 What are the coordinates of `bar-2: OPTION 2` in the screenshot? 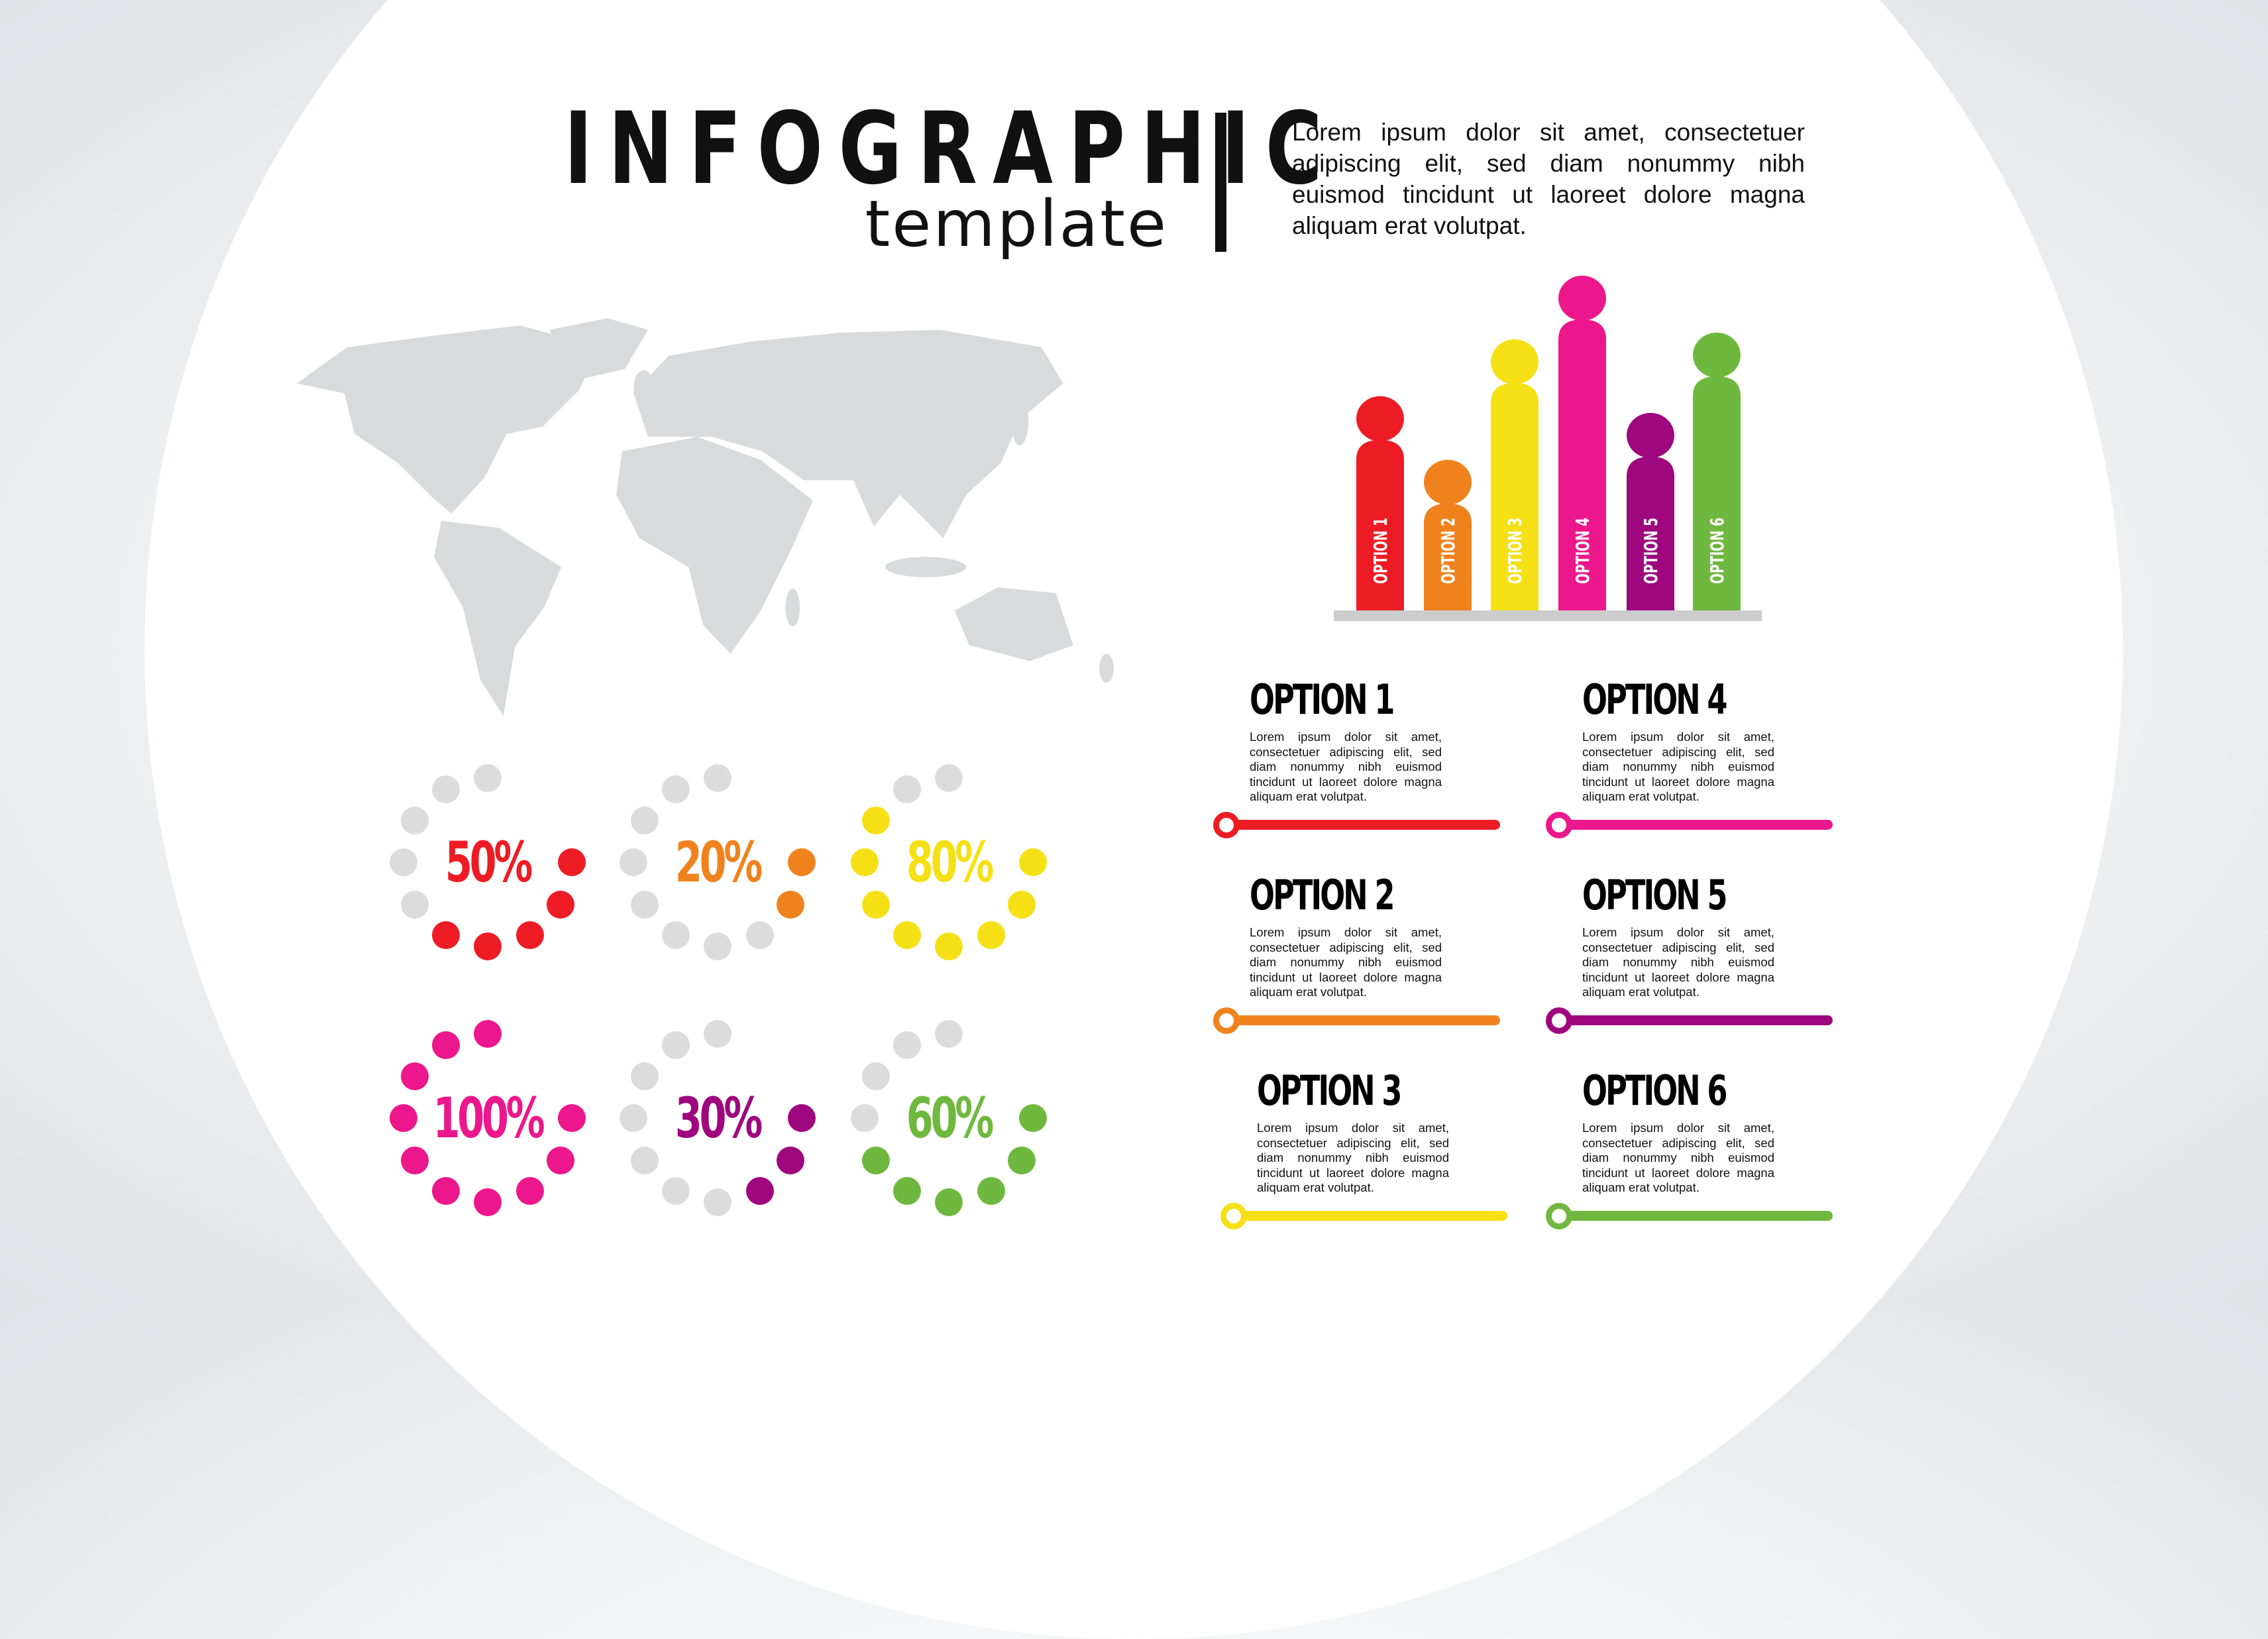 It's located at (1448, 534).